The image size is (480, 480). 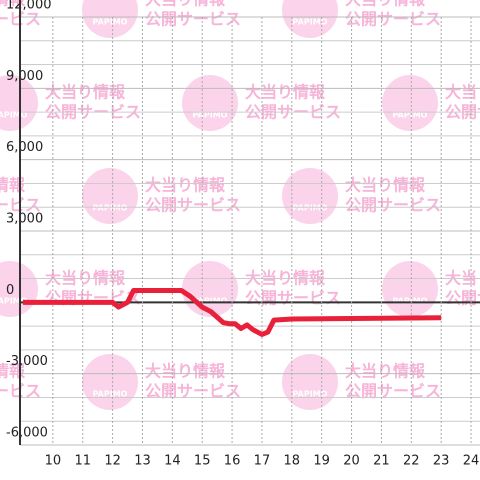 I want to click on x-tick-label: 21, so click(x=381, y=461).